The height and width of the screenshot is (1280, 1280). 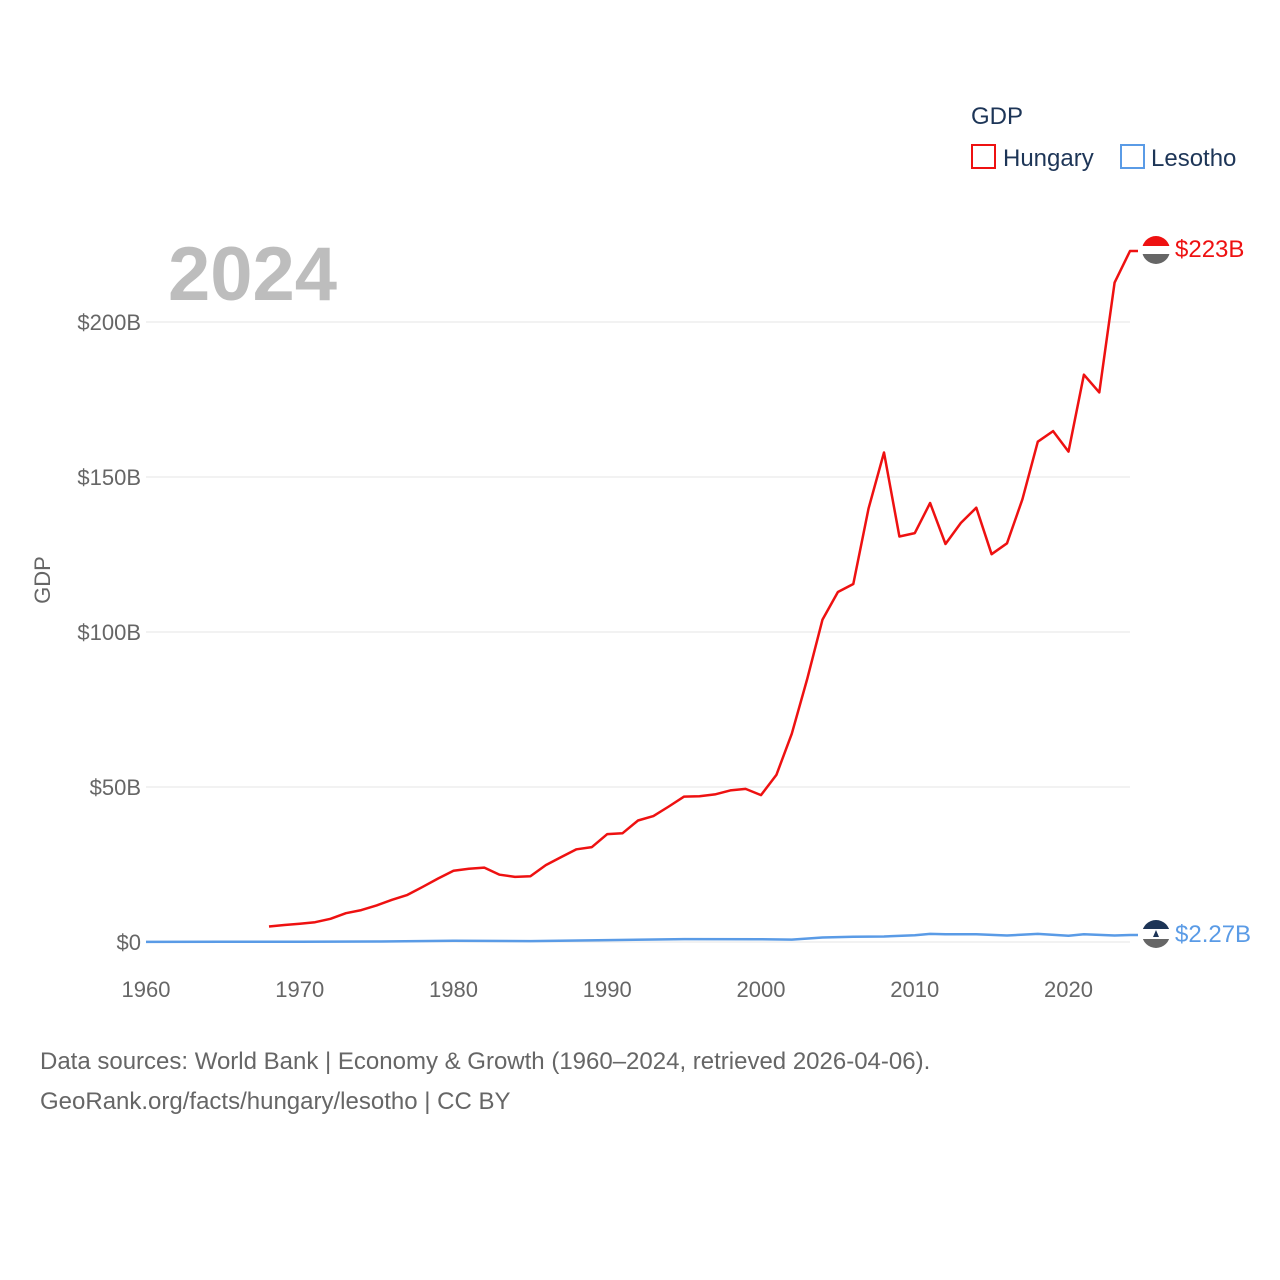 I want to click on y-tick-label: $150B, so click(x=109, y=477).